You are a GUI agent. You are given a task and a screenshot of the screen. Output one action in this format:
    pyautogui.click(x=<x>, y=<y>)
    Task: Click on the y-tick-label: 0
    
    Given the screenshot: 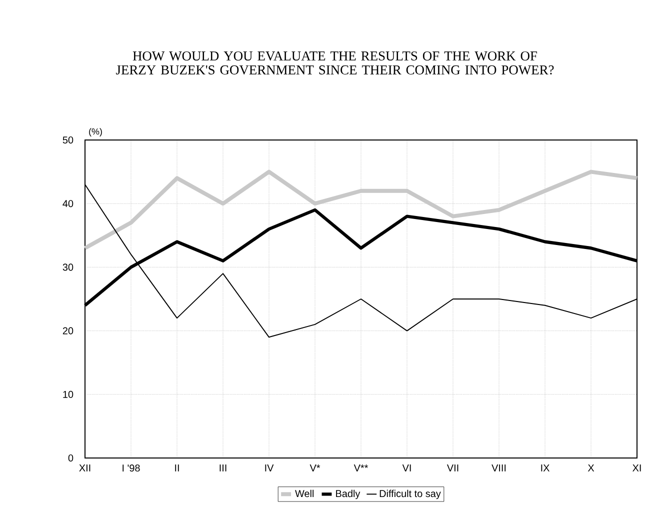 What is the action you would take?
    pyautogui.click(x=71, y=458)
    